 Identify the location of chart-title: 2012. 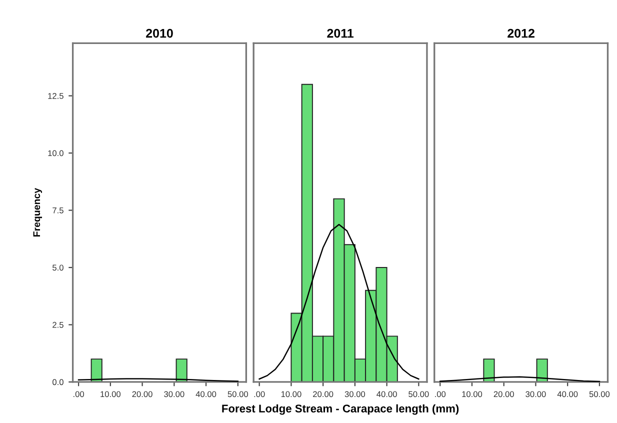
(521, 33).